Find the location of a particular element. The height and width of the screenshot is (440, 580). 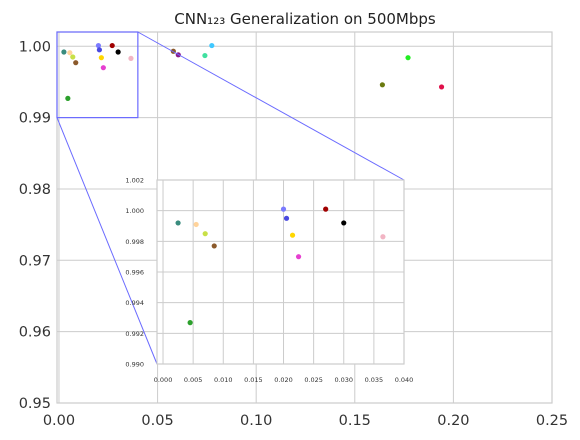

inset-x-tick-label: 0.025 is located at coordinates (313, 380).